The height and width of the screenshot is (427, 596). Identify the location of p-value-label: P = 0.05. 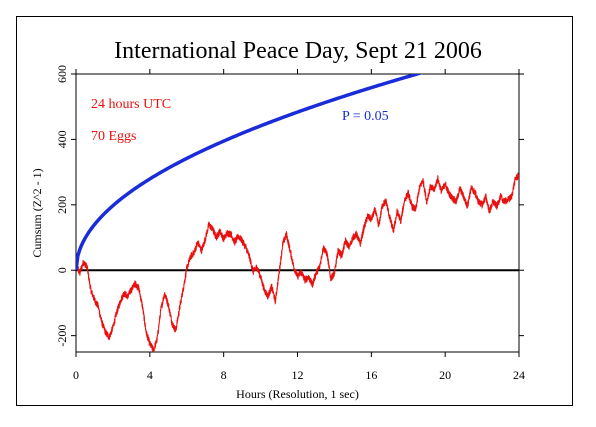
(365, 116).